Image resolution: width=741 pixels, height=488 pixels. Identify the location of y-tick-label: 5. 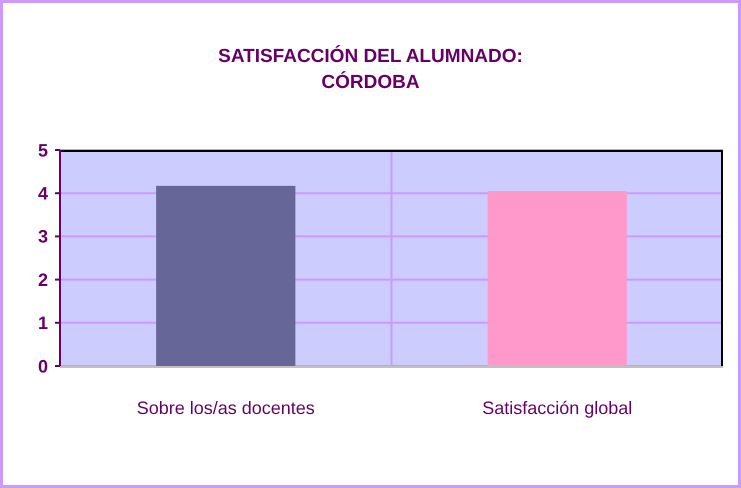
(43, 150).